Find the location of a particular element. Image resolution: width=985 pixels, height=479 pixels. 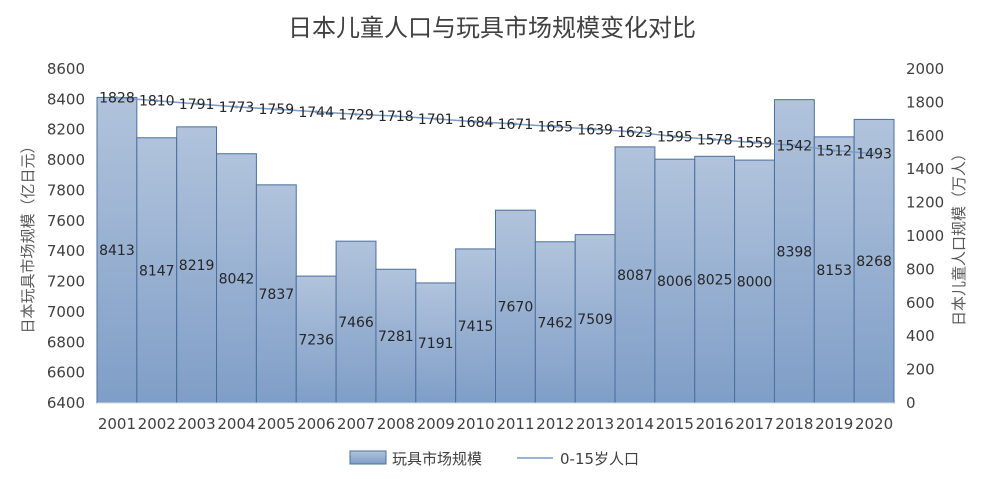

bar-2014 is located at coordinates (635, 275).